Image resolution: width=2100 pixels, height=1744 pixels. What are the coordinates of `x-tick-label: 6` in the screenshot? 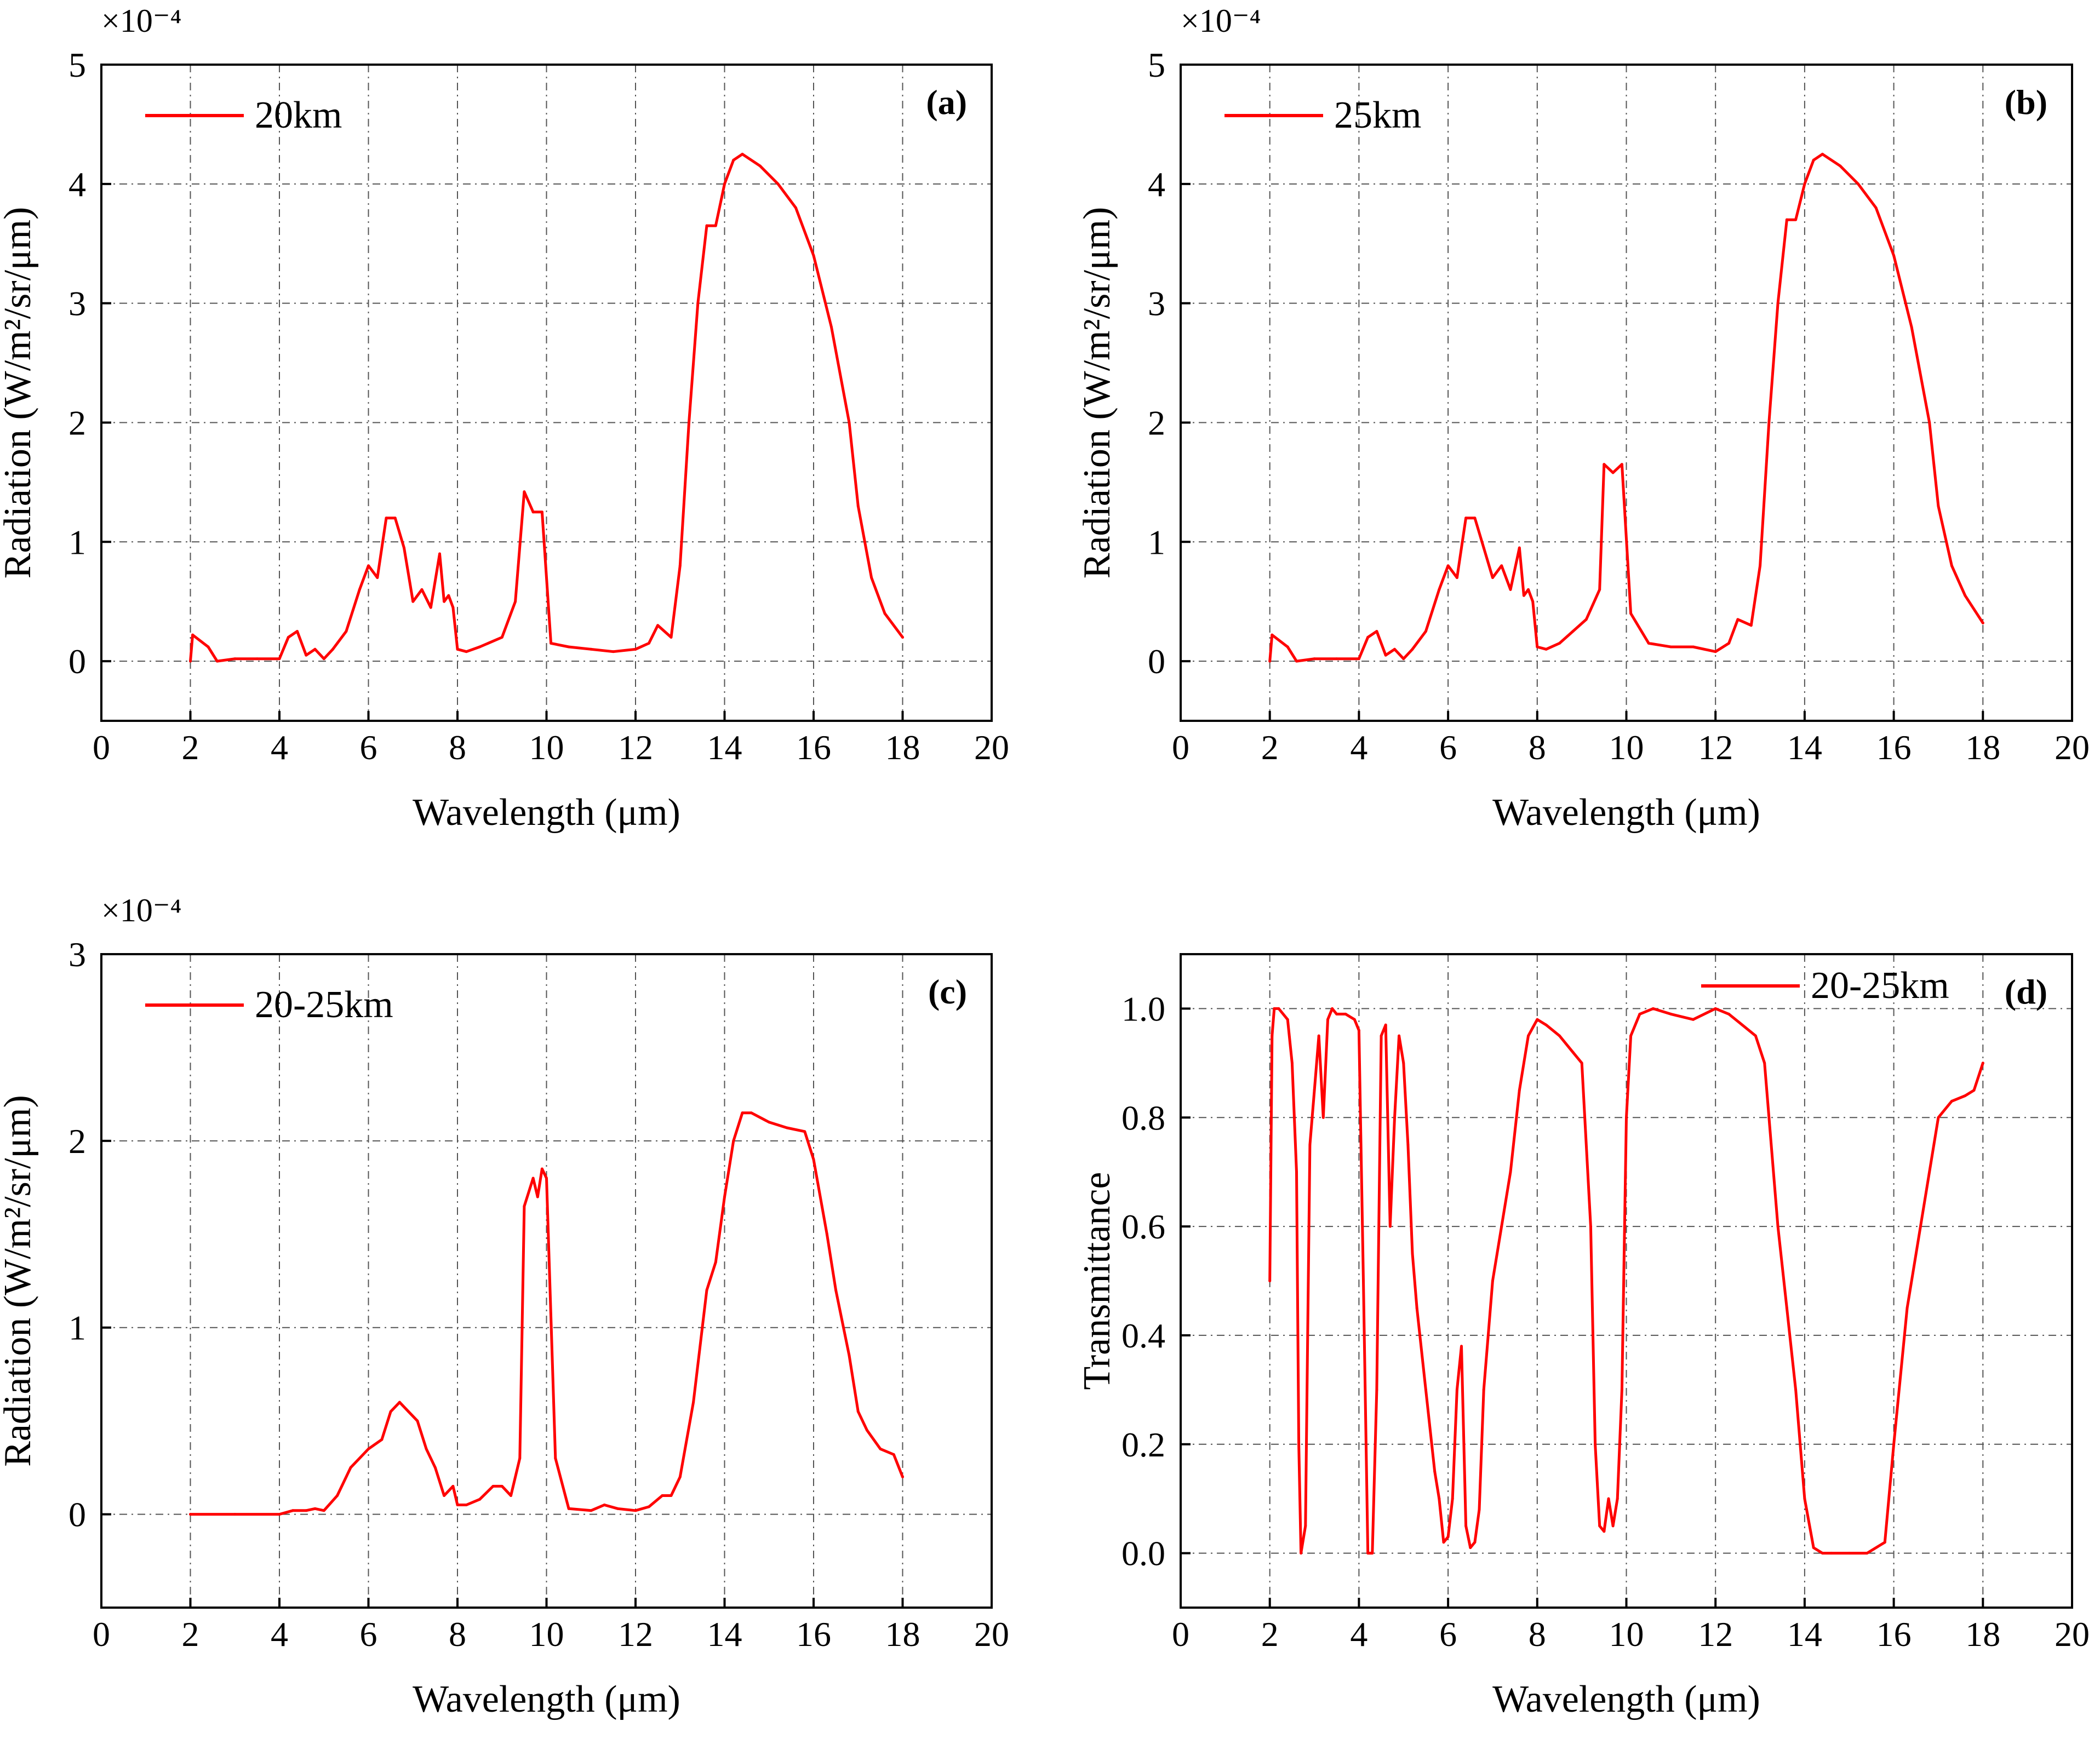 It's located at (369, 748).